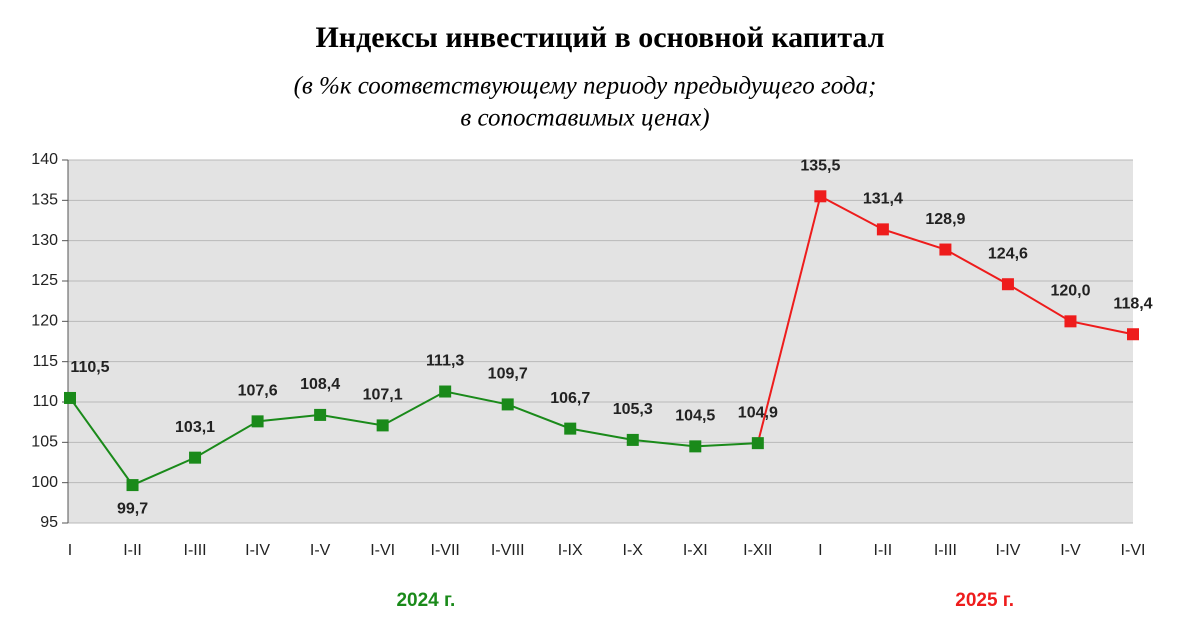 The width and height of the screenshot is (1200, 620). What do you see at coordinates (757, 550) in the screenshot?
I see `x-tick-label: I-XII` at bounding box center [757, 550].